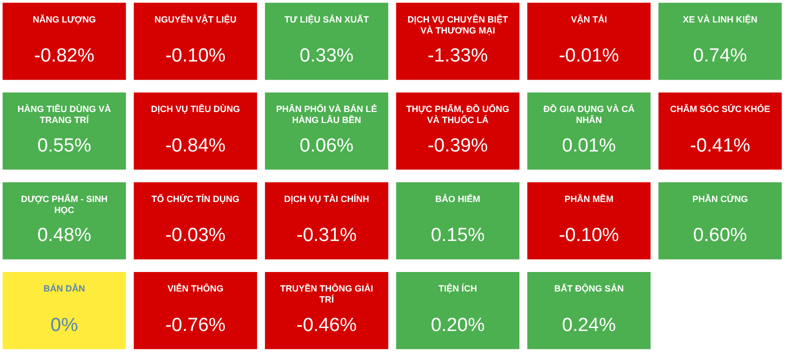  What do you see at coordinates (720, 145) in the screenshot?
I see `data-label: -0.41%` at bounding box center [720, 145].